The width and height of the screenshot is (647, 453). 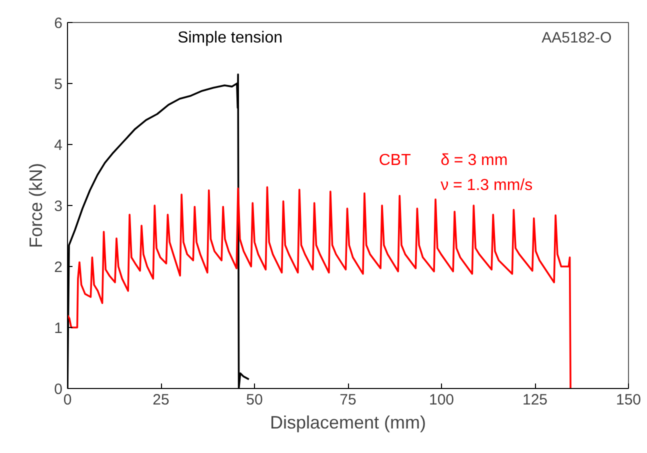 I want to click on x-tick-label: 125, so click(x=535, y=400).